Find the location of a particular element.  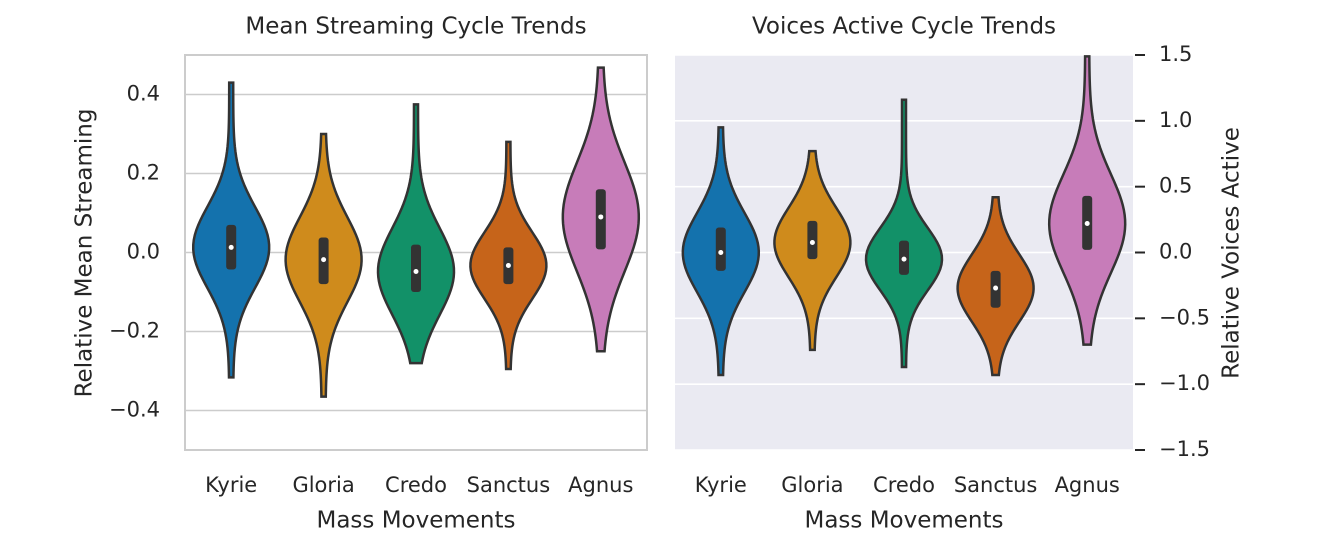

y-tick-label: −1.0 is located at coordinates (1184, 383).